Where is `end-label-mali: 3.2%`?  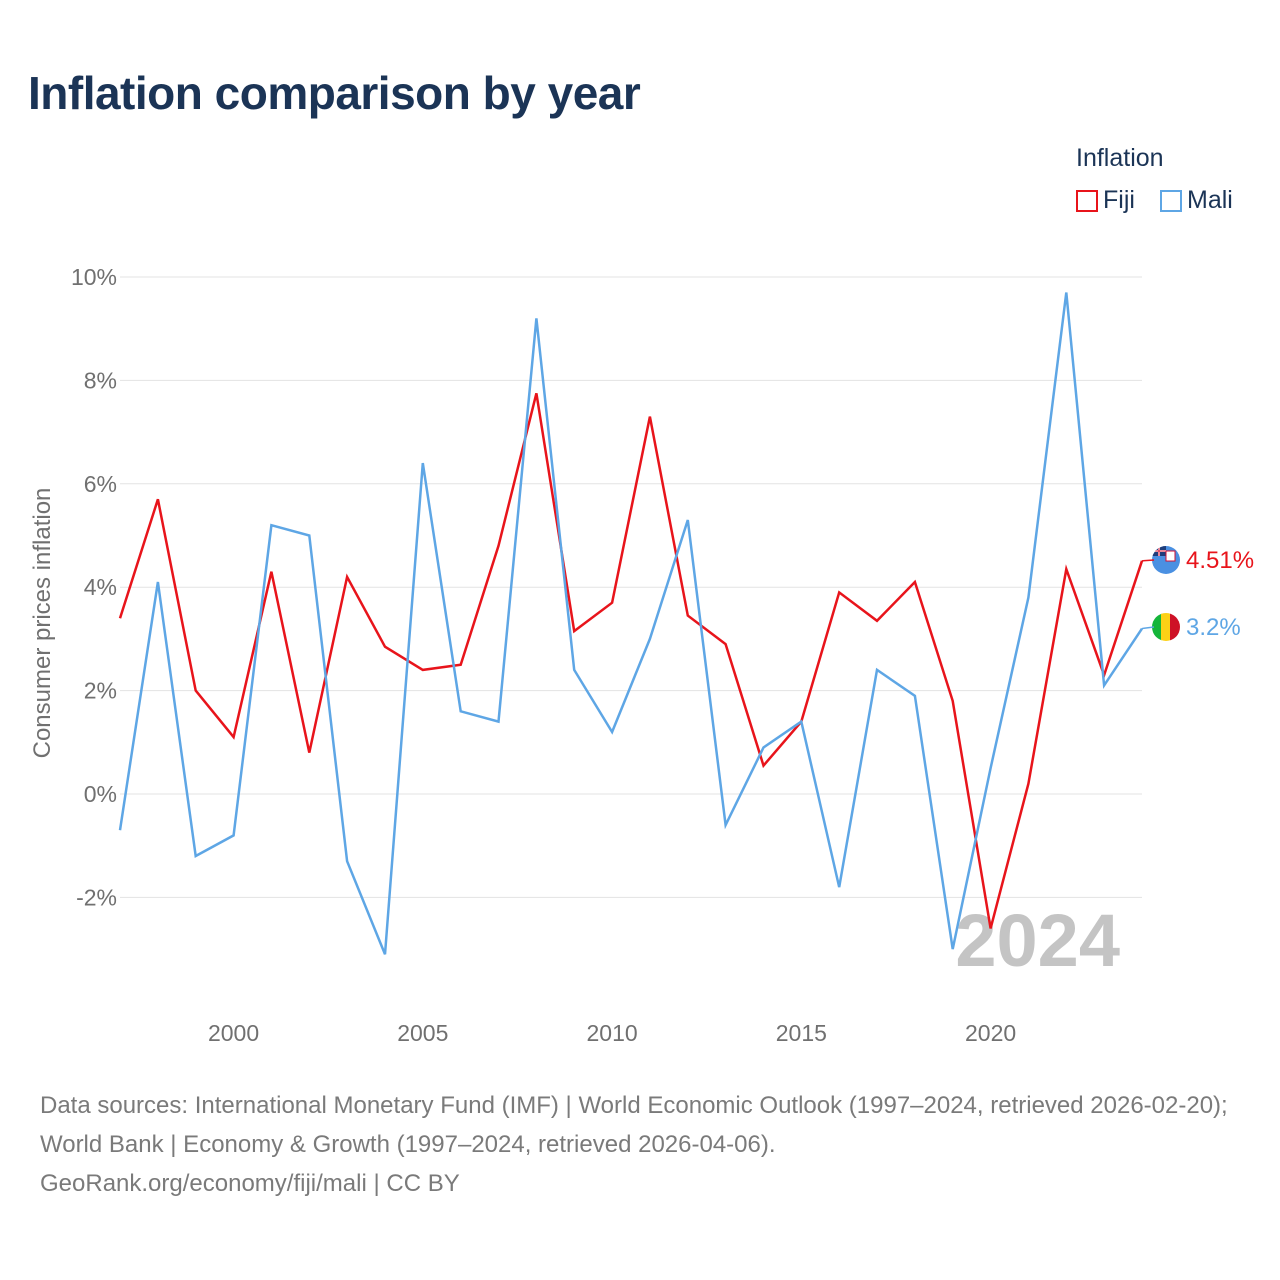 end-label-mali: 3.2% is located at coordinates (1213, 627).